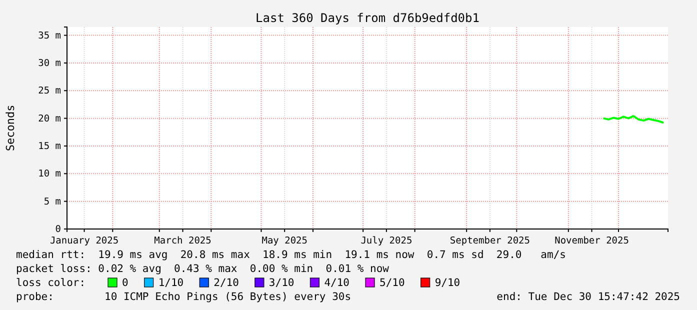 This screenshot has height=310, width=697. Describe the element at coordinates (183, 241) in the screenshot. I see `x-tick-label: March 2025` at that location.